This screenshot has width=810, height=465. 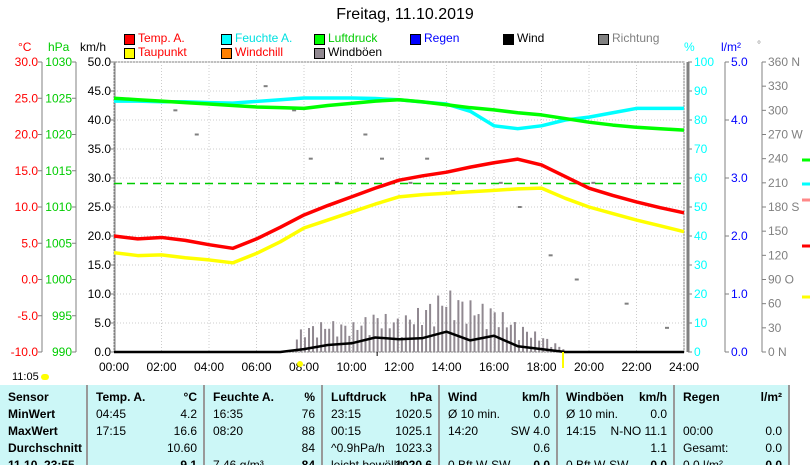 What do you see at coordinates (703, 461) in the screenshot?
I see `row-label: 0.0 l/m²` at bounding box center [703, 461].